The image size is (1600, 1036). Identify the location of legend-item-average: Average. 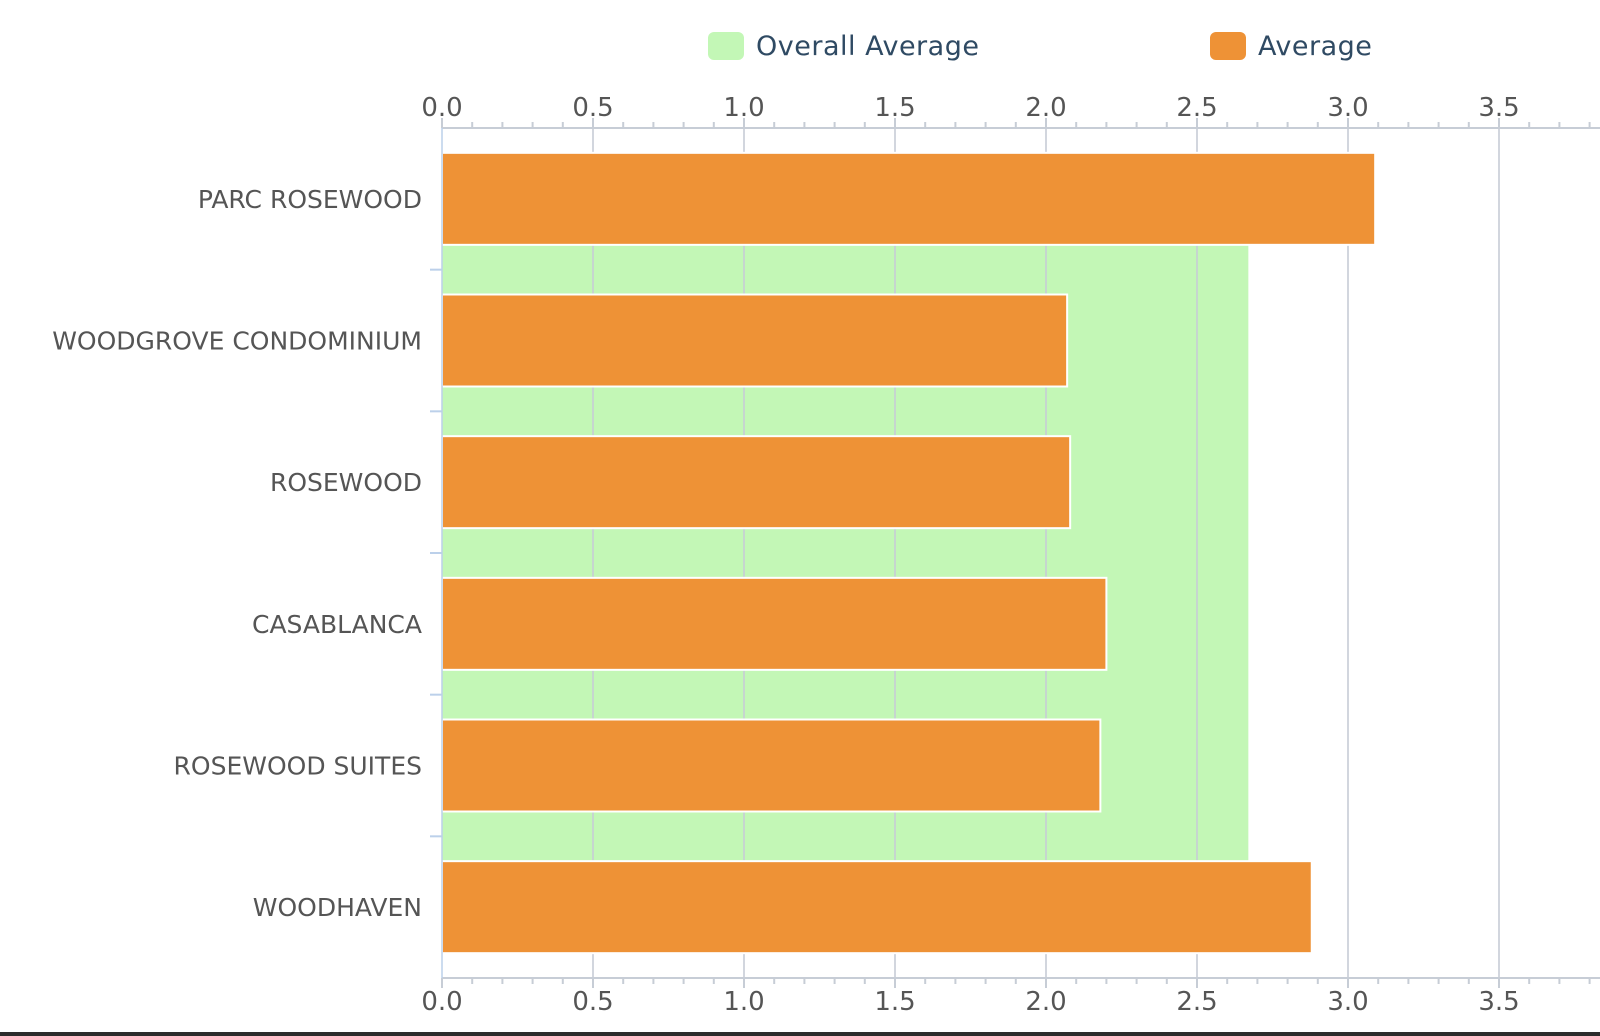
(1291, 46).